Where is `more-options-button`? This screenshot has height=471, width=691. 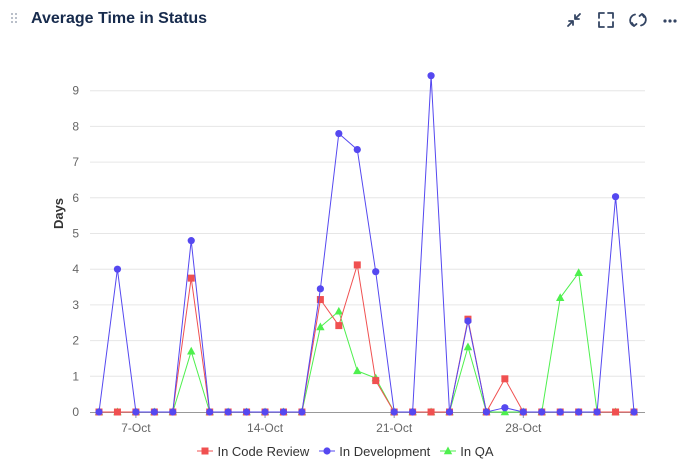
more-options-button is located at coordinates (670, 20).